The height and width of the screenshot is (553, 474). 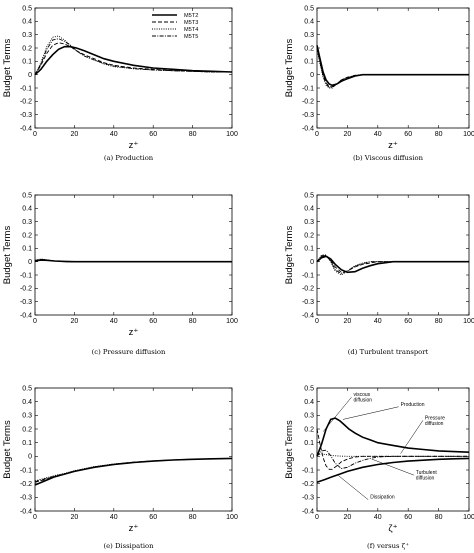 I want to click on legend-label: M5T3, so click(x=191, y=23).